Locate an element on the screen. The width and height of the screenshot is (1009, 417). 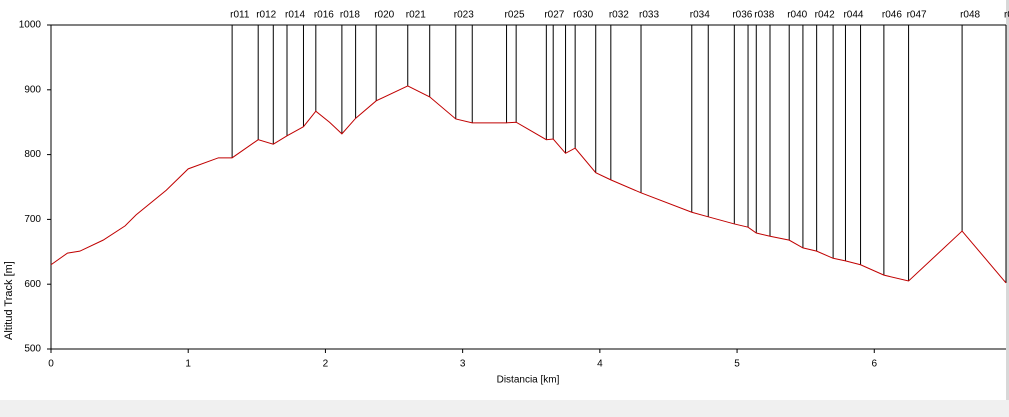
waypoint-label: r034 is located at coordinates (700, 15).